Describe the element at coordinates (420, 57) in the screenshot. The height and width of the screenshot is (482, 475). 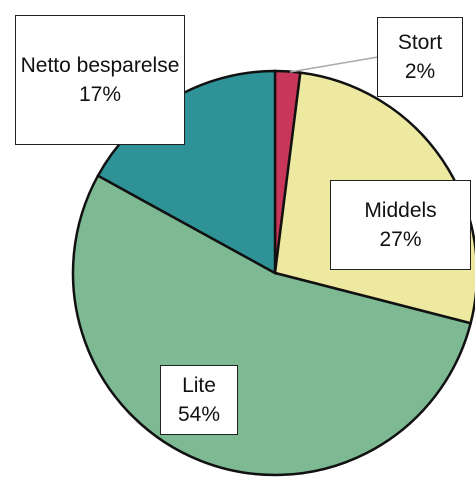
I see `data-label: Stort 2%` at that location.